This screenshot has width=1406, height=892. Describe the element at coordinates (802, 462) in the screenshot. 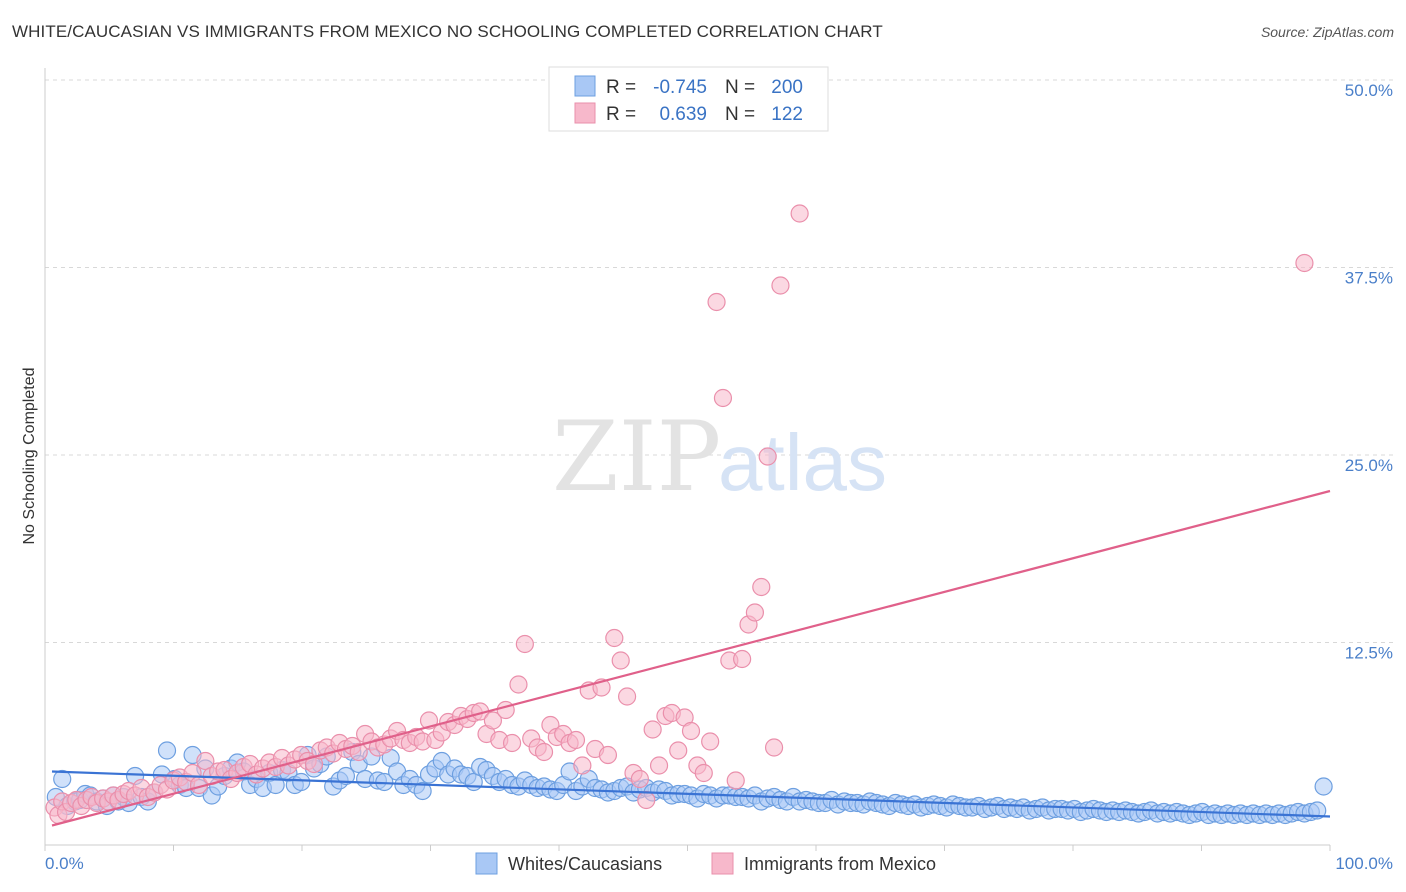

I see `watermark-atlas: atlas` at that location.